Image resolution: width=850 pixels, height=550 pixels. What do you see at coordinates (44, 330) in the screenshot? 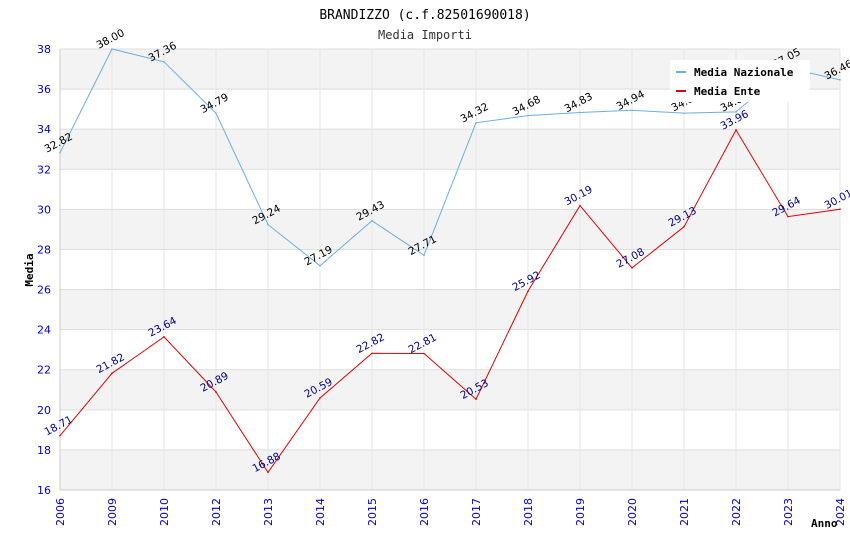
I see `y-tick-label: 24` at bounding box center [44, 330].